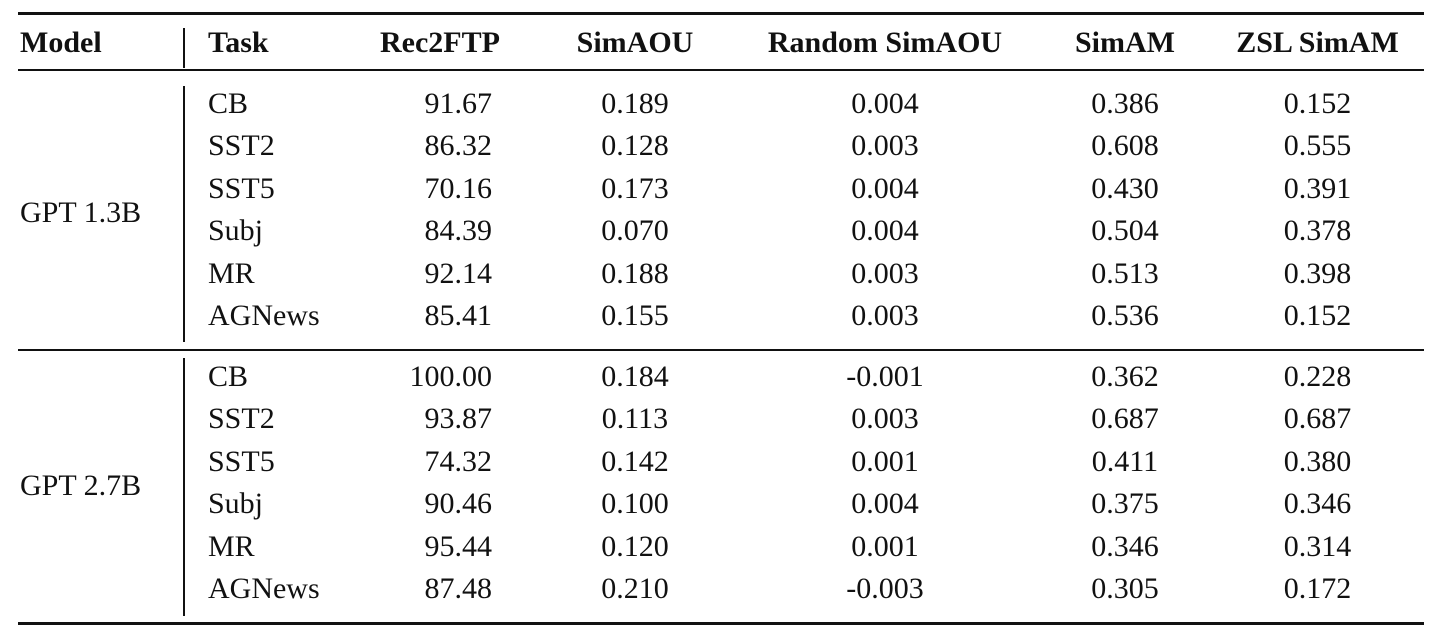 The height and width of the screenshot is (638, 1444). I want to click on cell-zsl-simam: 0.398, so click(1317, 273).